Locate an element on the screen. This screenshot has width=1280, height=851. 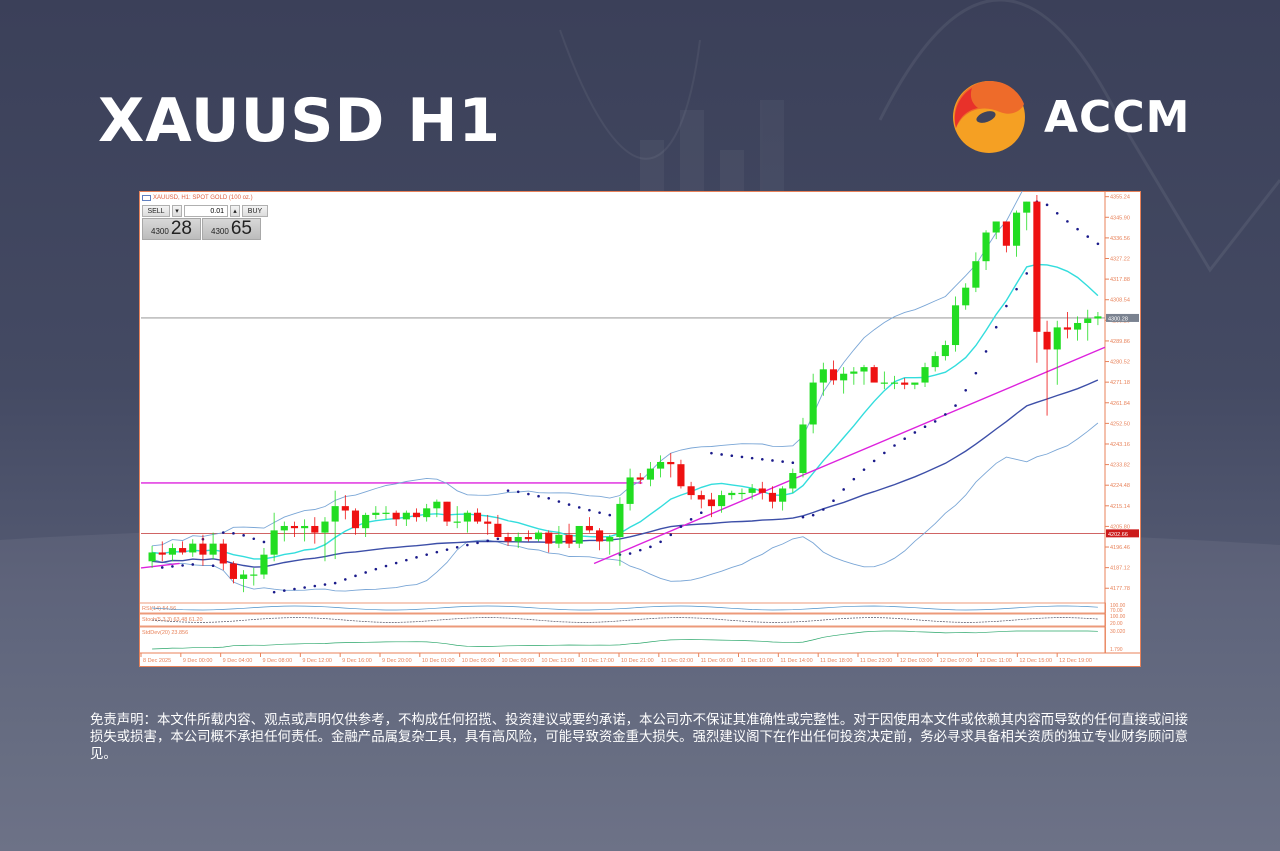
lot-size-input: 0.01 is located at coordinates (206, 211).